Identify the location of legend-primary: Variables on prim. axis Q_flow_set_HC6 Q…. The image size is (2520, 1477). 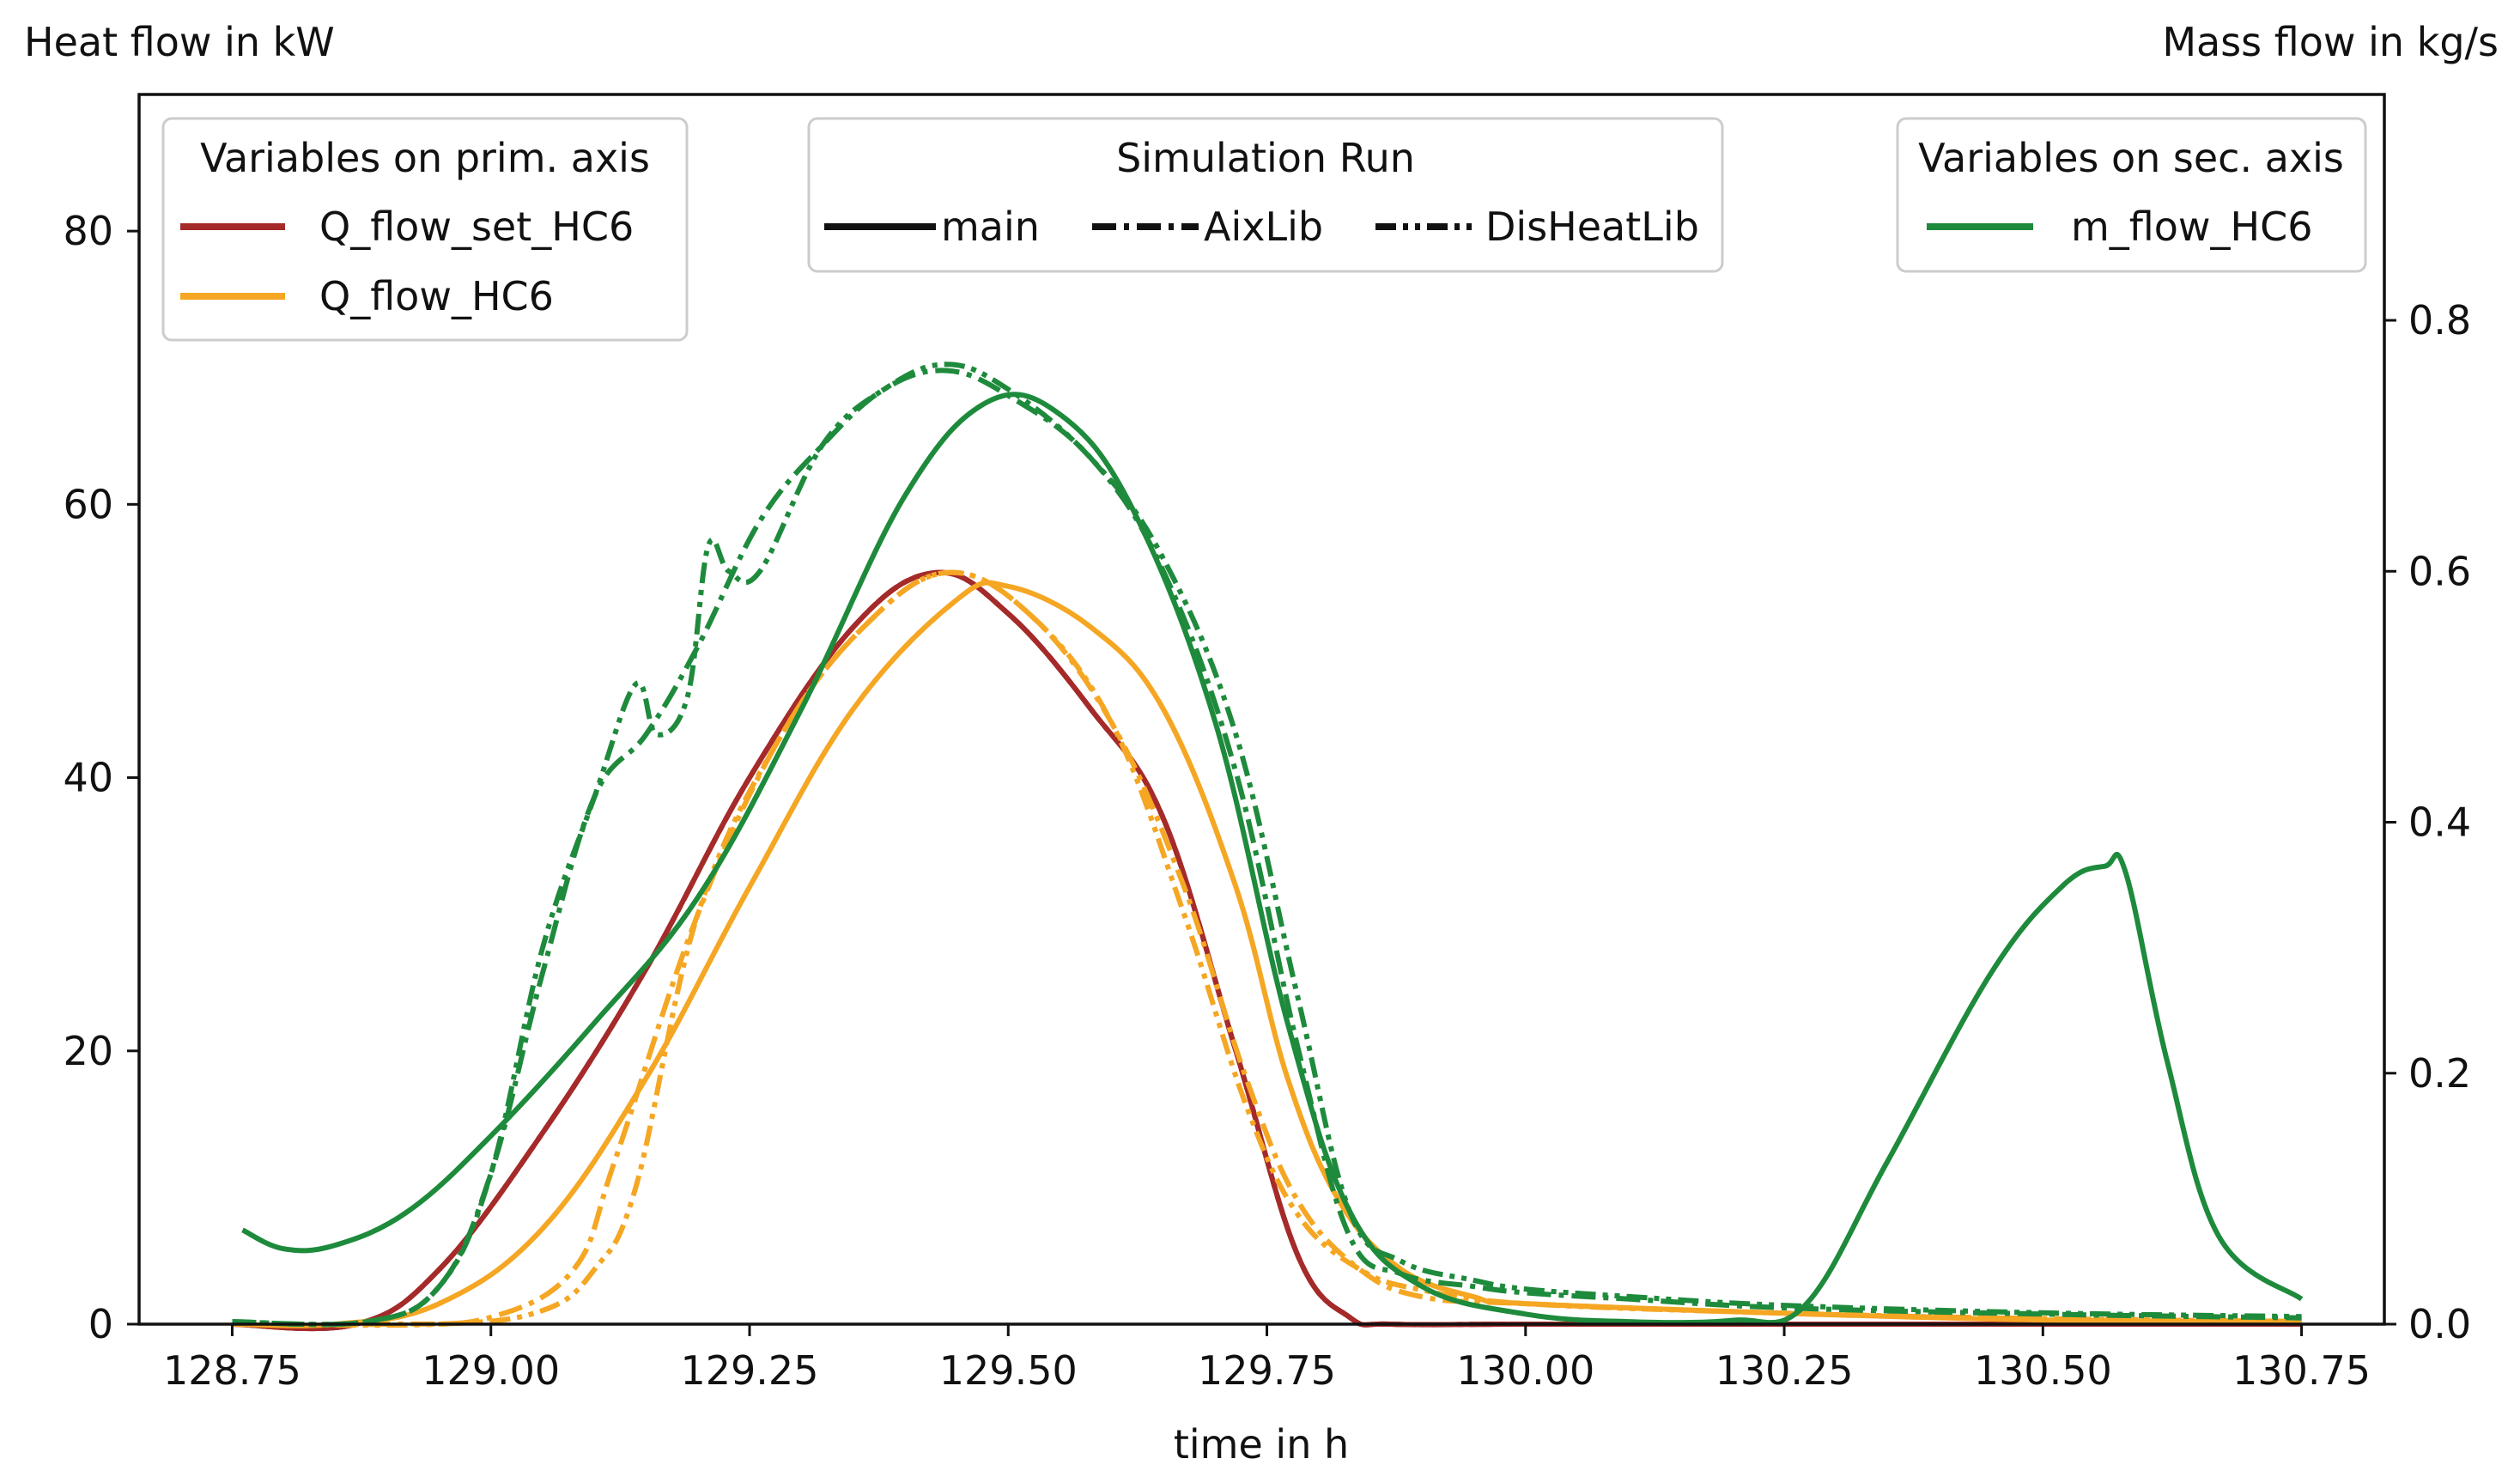
(425, 229).